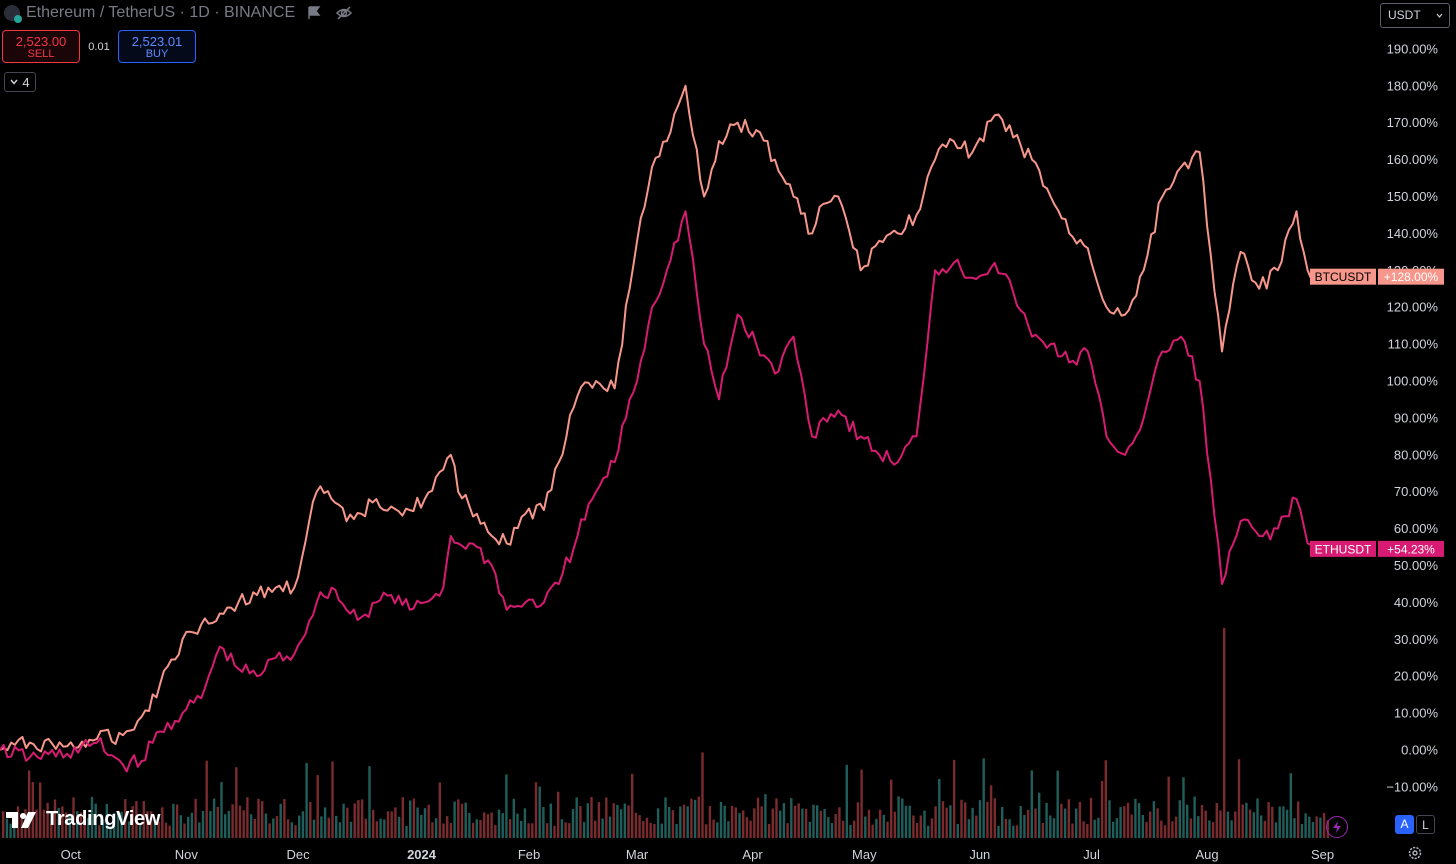 The image size is (1456, 864). I want to click on series-value: +128.00%, so click(1411, 277).